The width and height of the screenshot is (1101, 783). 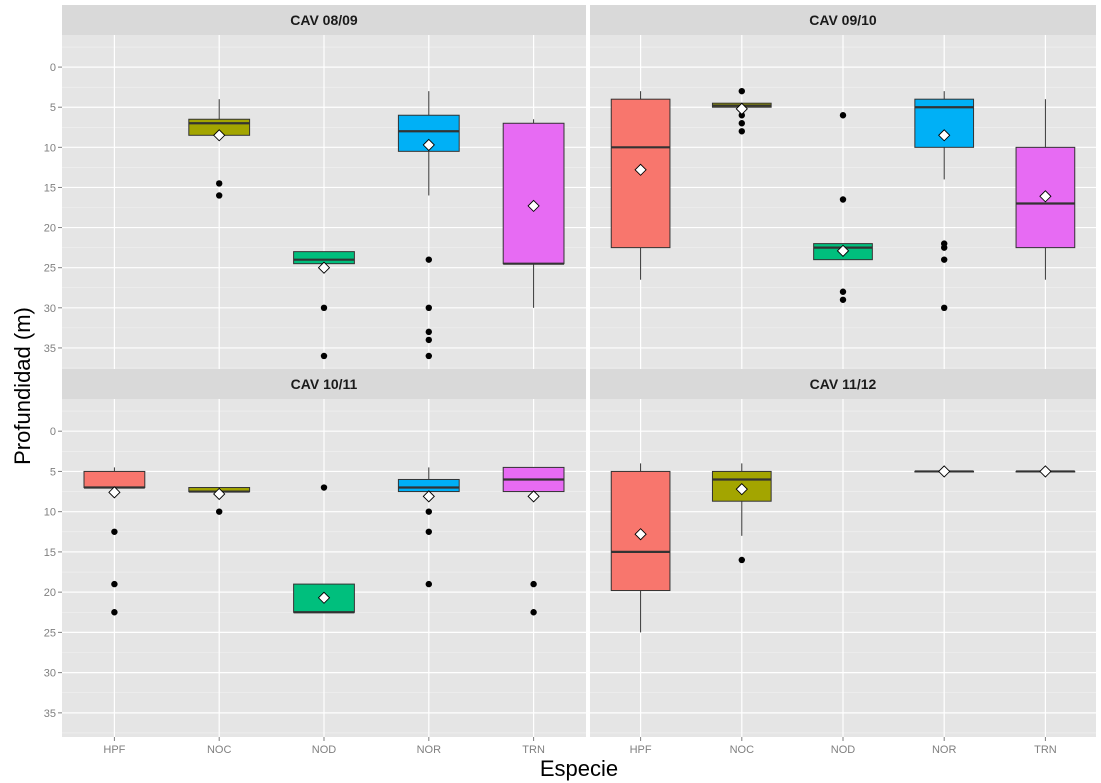 I want to click on facet-title: CAV 08/09, so click(x=324, y=20).